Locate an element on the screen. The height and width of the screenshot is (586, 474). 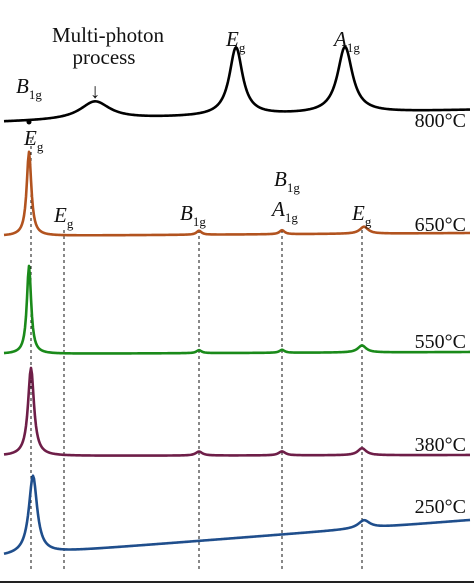
temp-label-800: 800°C is located at coordinates (440, 121).